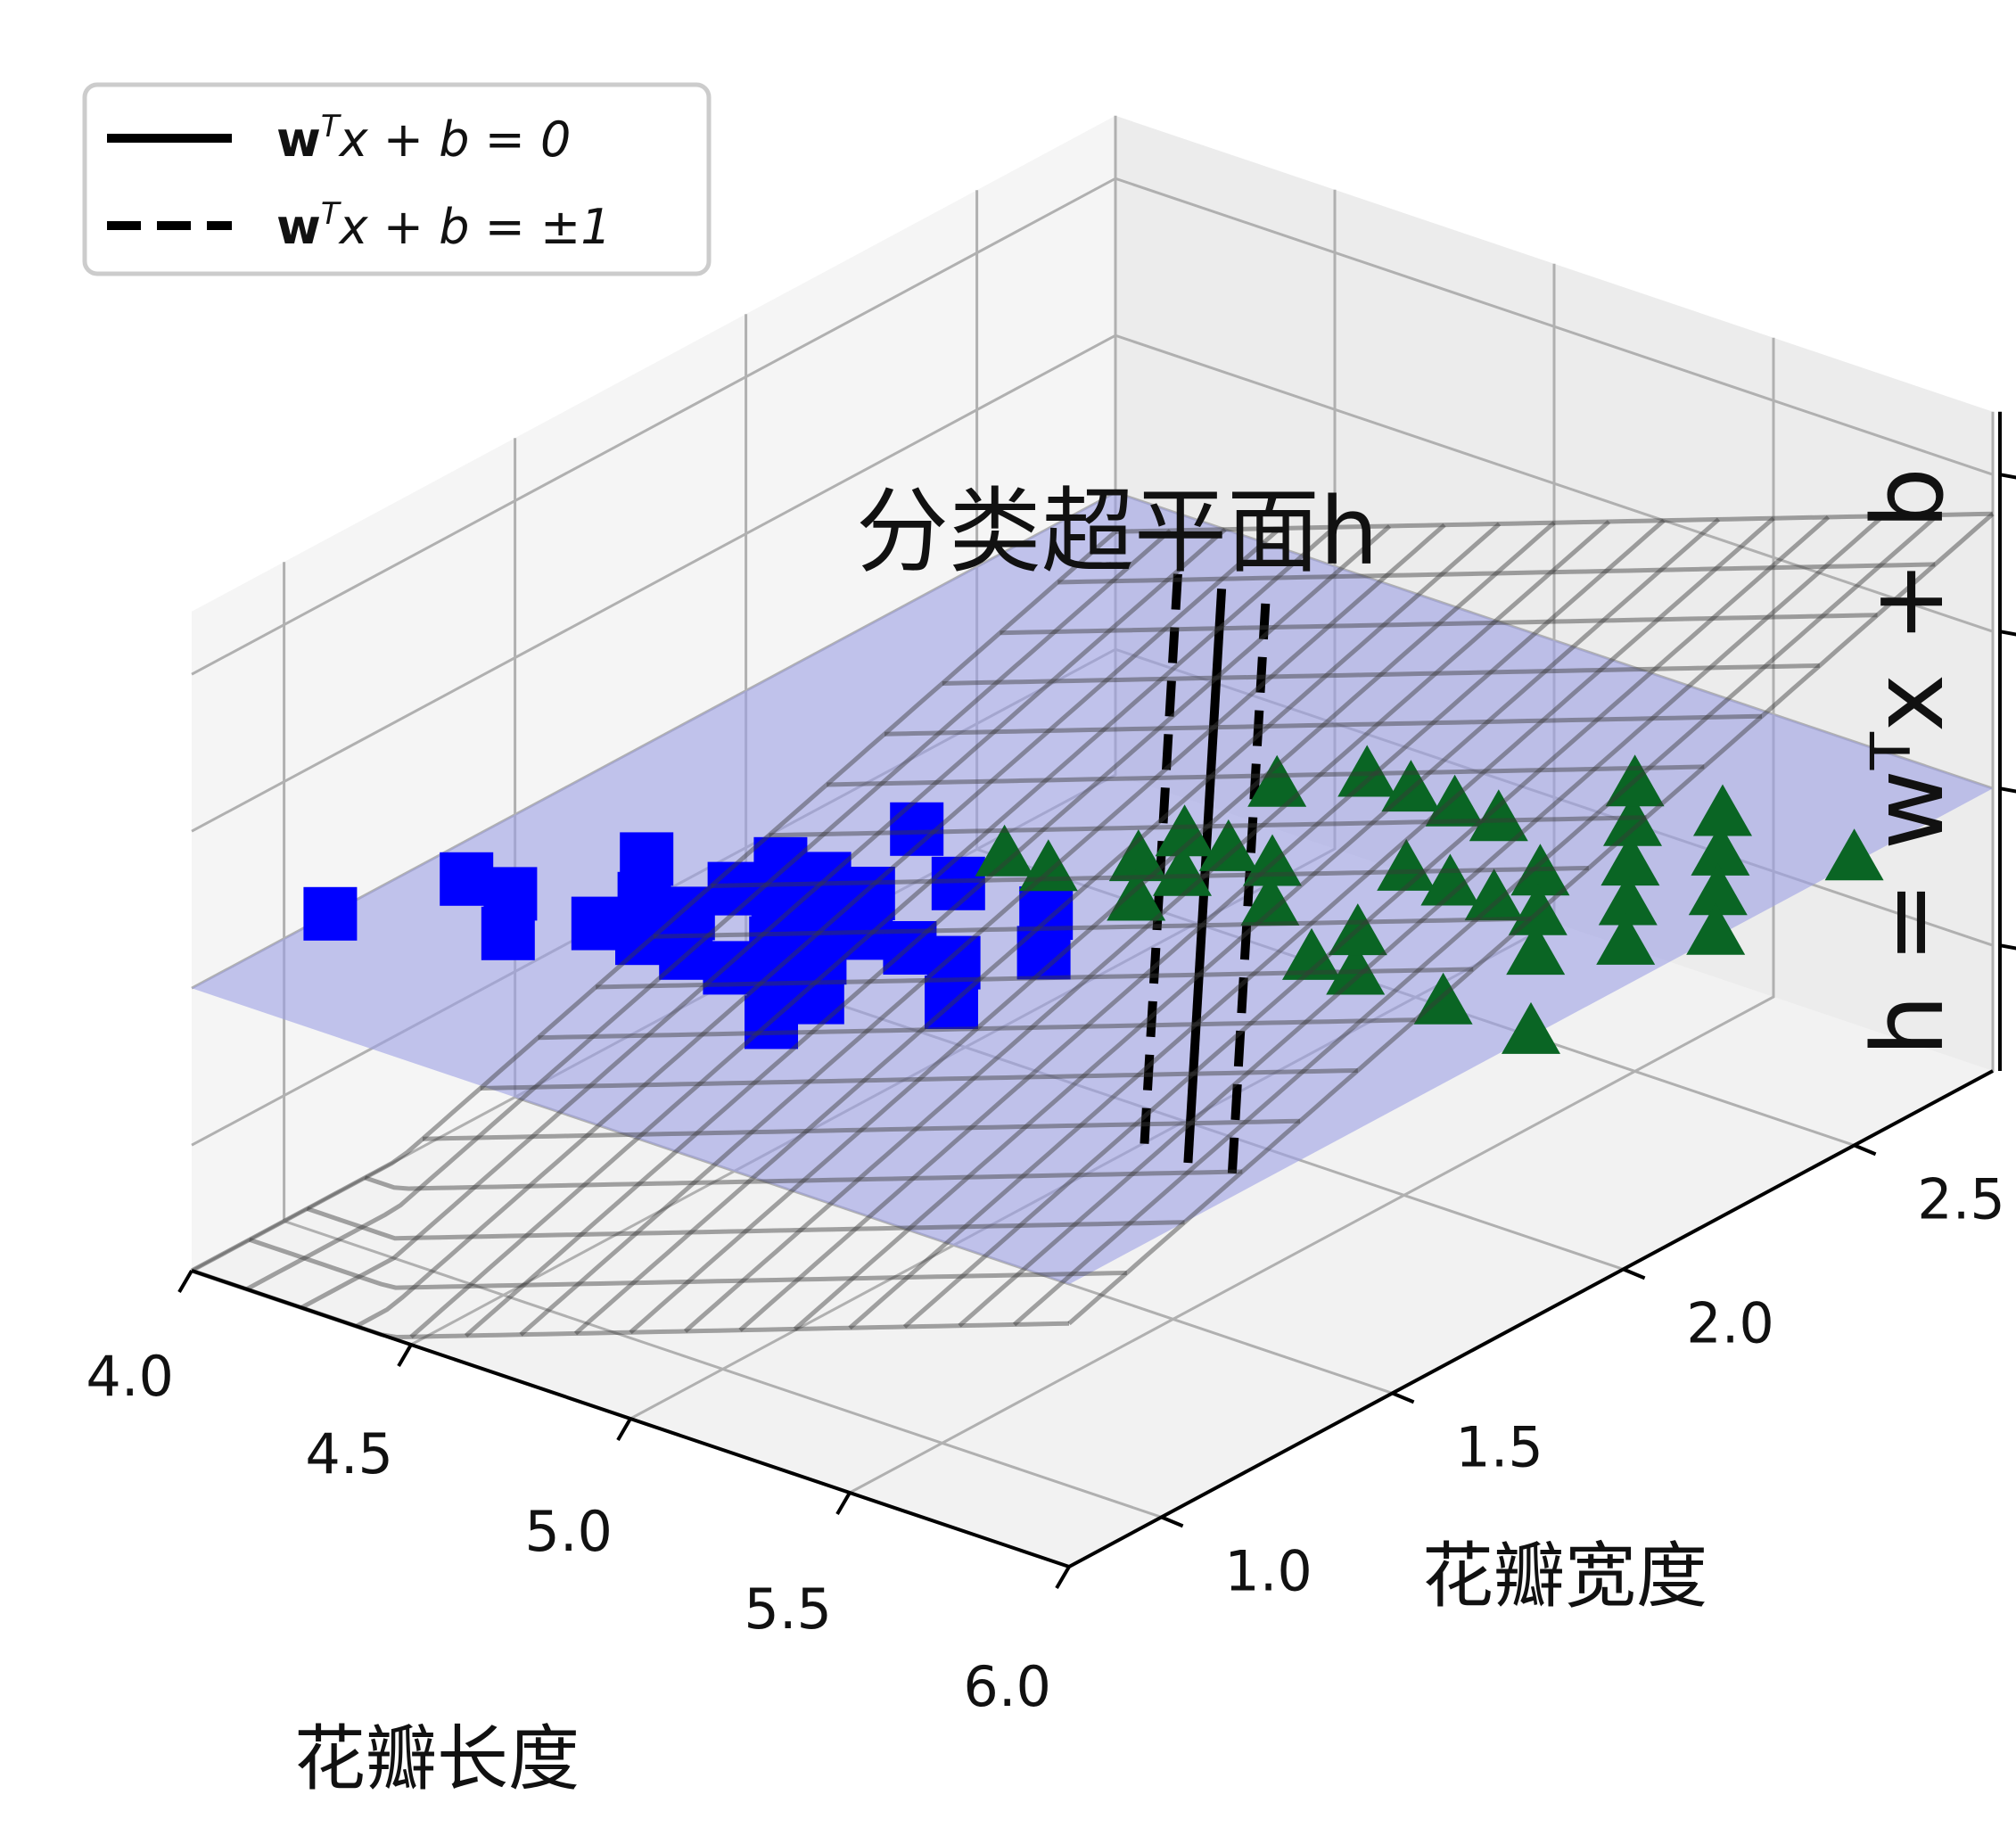 This screenshot has height=1836, width=2016. Describe the element at coordinates (397, 179) in the screenshot. I see `legend-box` at that location.